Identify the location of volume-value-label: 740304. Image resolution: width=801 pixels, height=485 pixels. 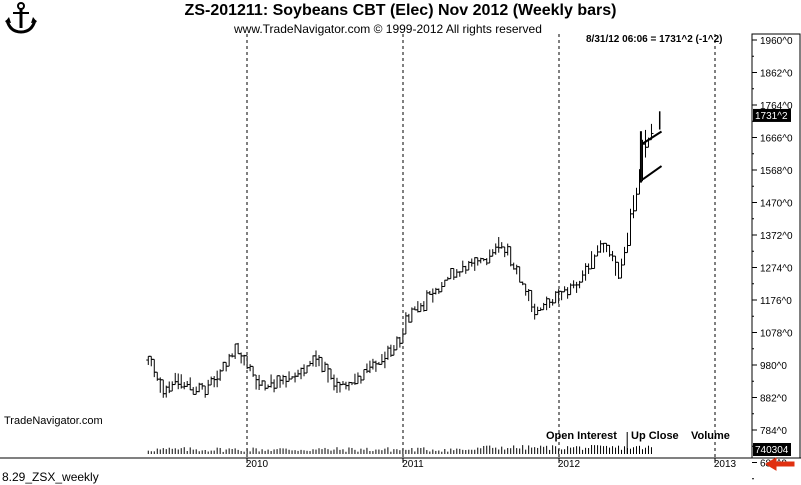
(772, 450).